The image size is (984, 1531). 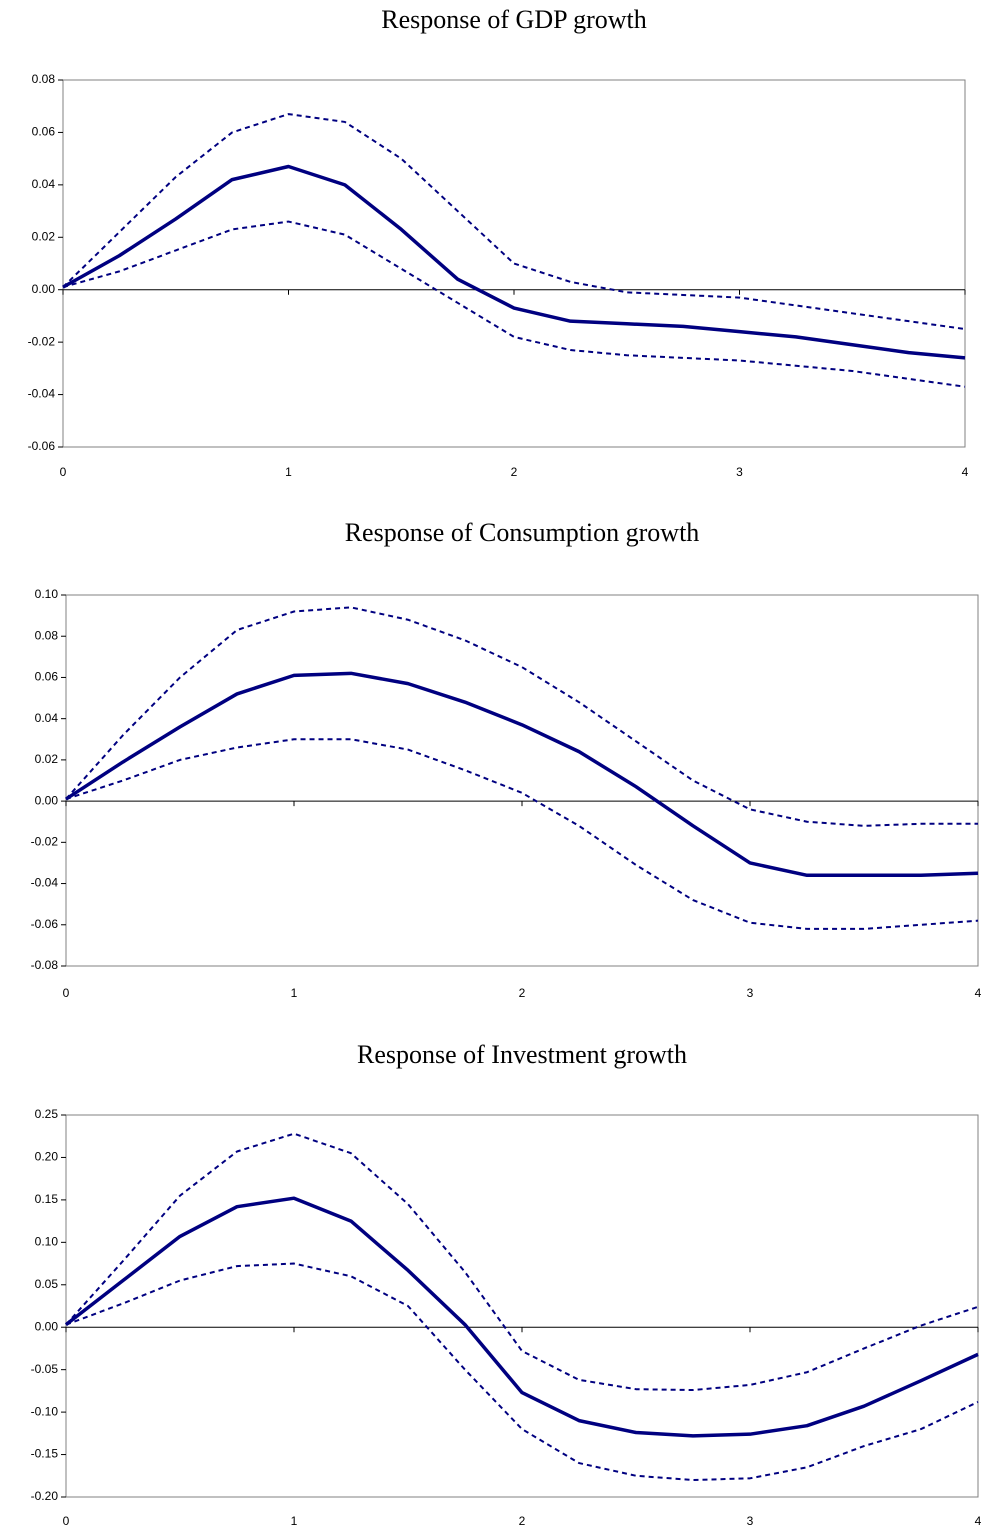 I want to click on y-tick-label: 0.25, so click(x=47, y=1114).